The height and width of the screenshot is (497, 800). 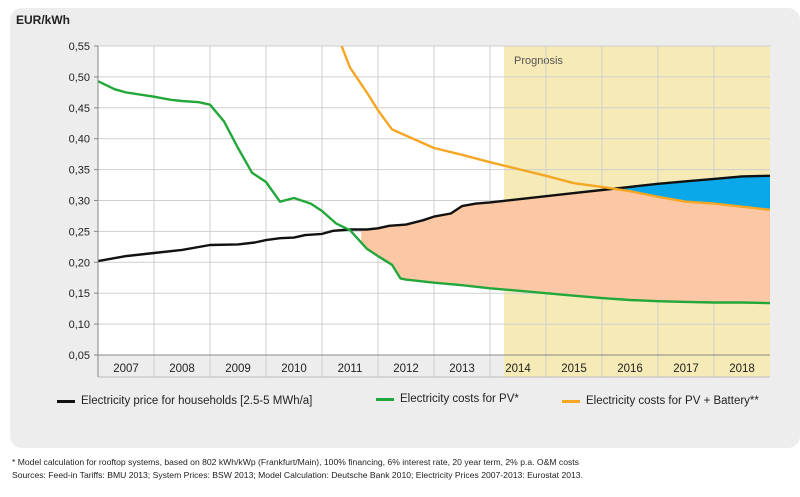 I want to click on x-tick-label-2016: 2016, so click(x=630, y=369).